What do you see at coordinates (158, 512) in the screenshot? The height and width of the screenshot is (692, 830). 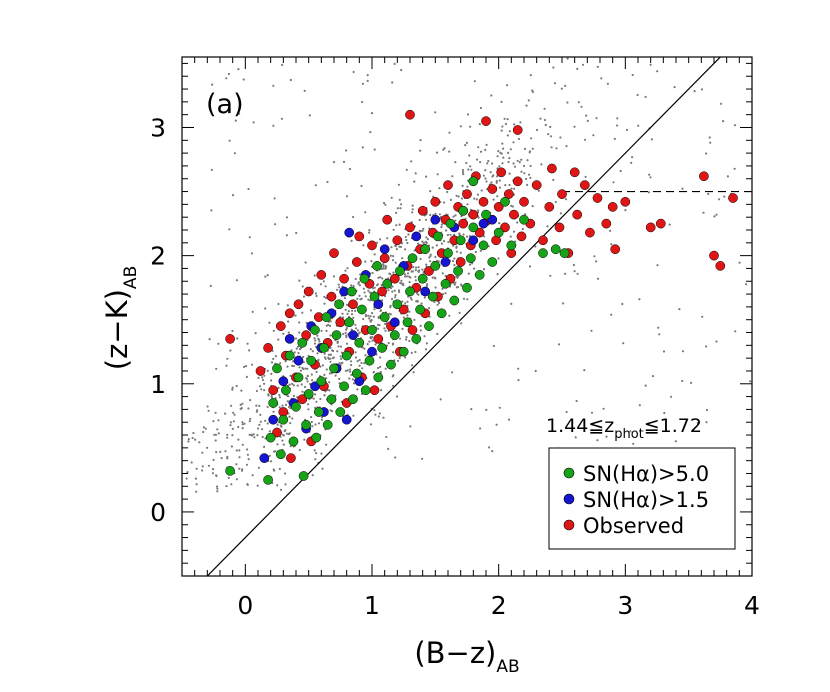 I see `y-tick-label: 0` at bounding box center [158, 512].